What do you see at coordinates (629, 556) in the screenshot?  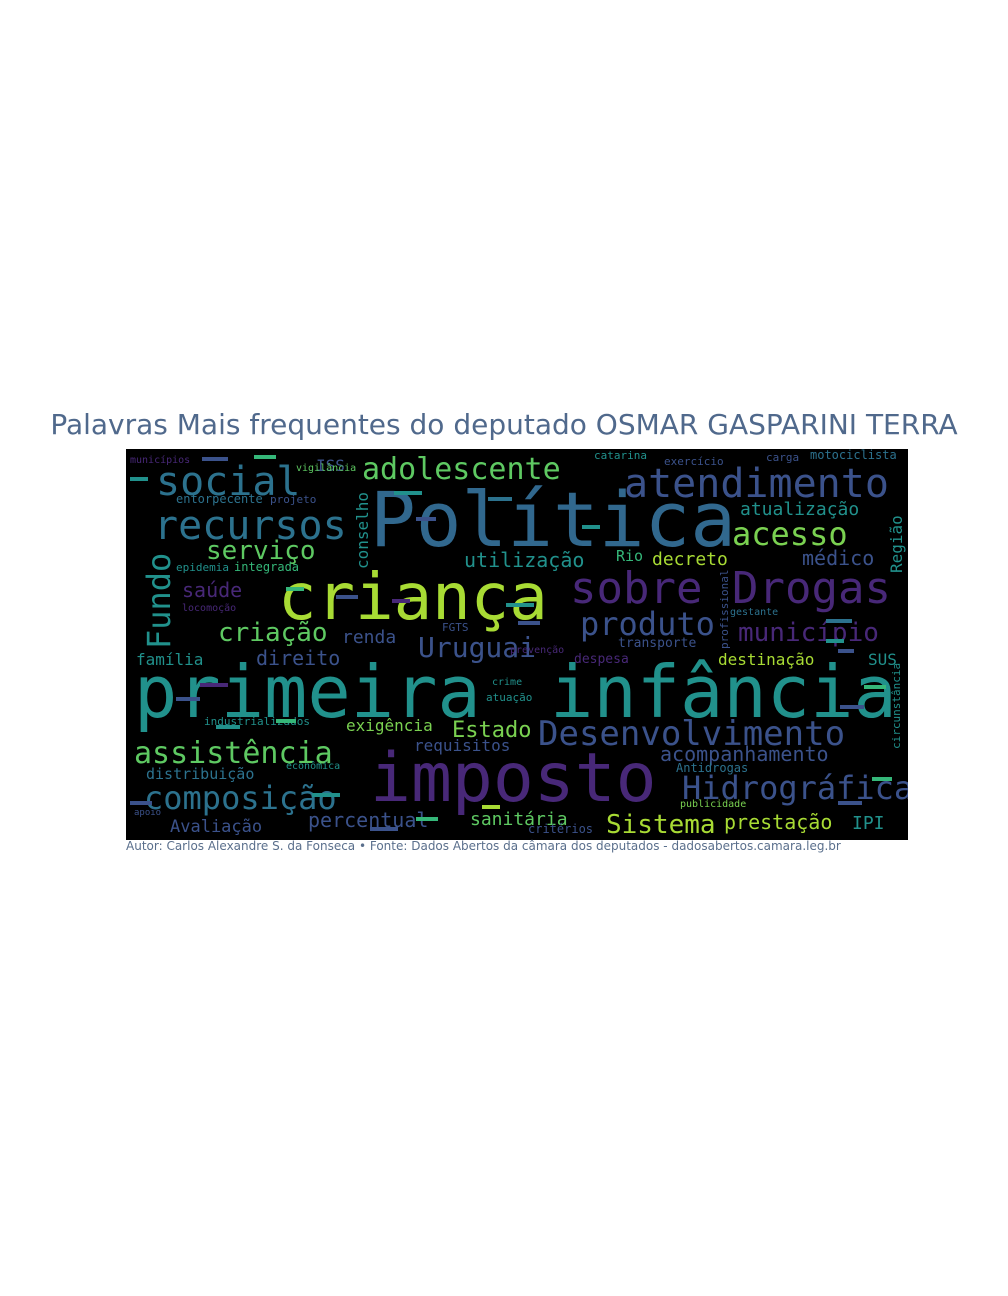 I see `word: Rio` at bounding box center [629, 556].